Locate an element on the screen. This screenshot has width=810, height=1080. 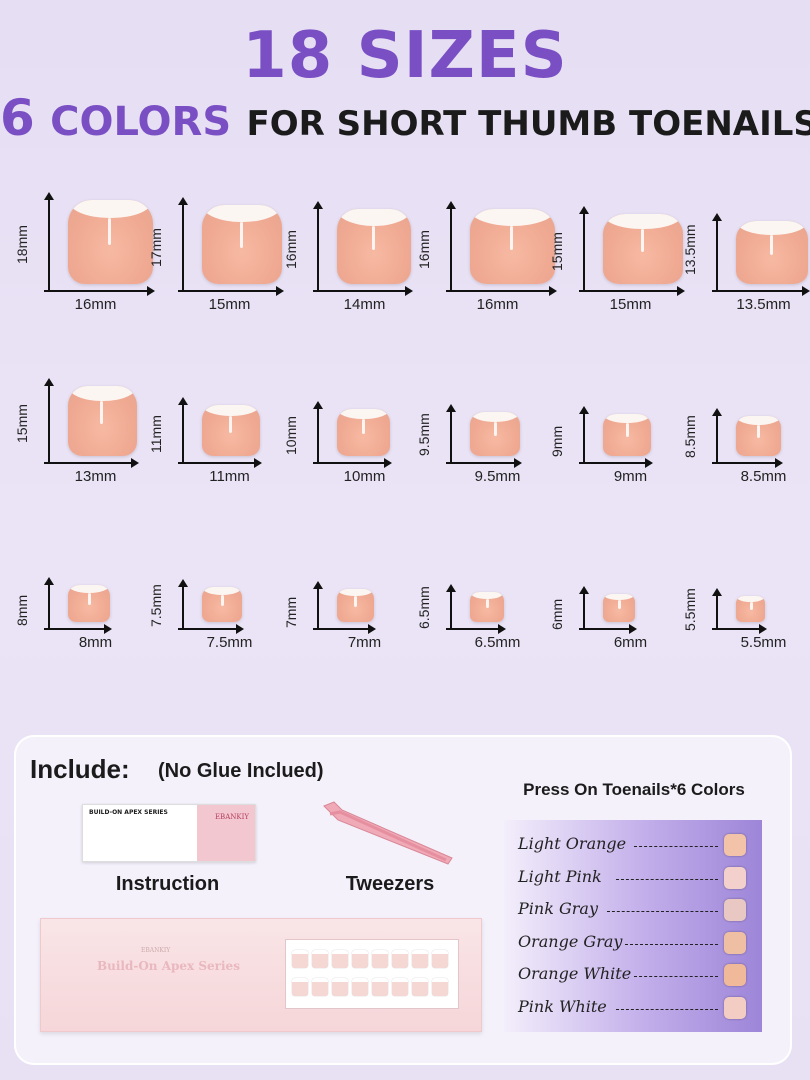
size-cell: 6mm 6mm is located at coordinates (610, 610).